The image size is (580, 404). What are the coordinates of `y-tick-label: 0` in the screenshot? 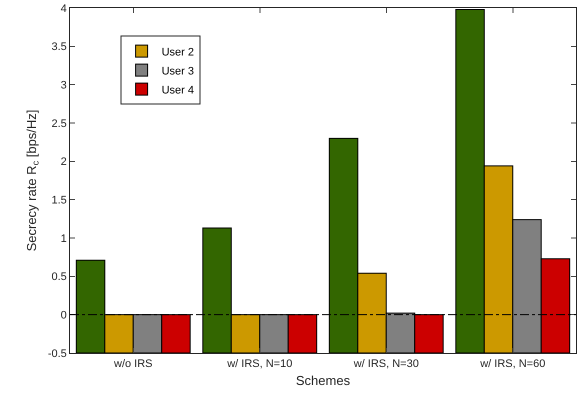 It's located at (63, 316).